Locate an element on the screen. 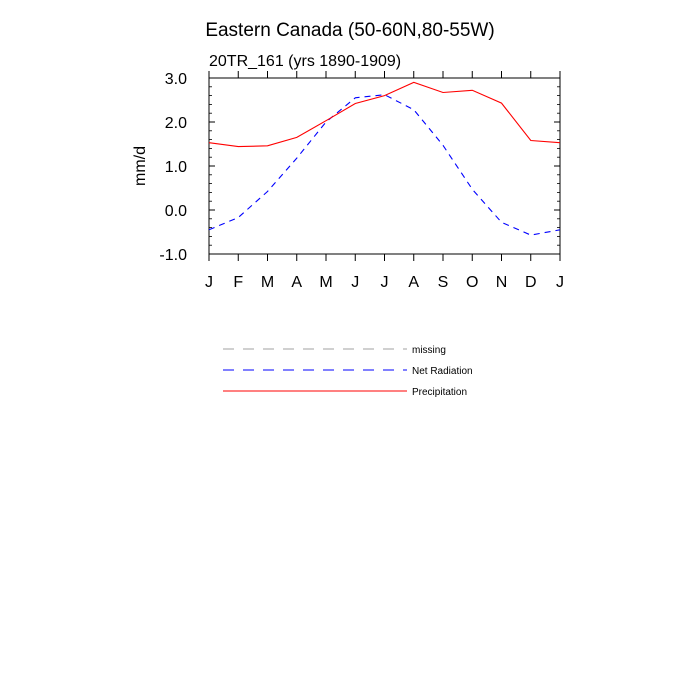 The height and width of the screenshot is (700, 700). plot-frame is located at coordinates (384, 166).